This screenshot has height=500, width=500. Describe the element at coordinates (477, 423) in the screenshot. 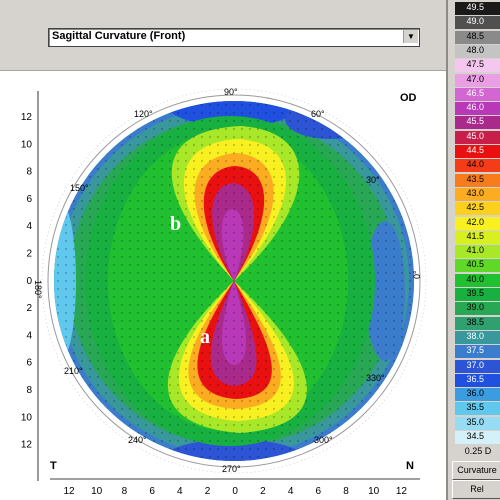

I see `scale-swatch: 35.0` at that location.